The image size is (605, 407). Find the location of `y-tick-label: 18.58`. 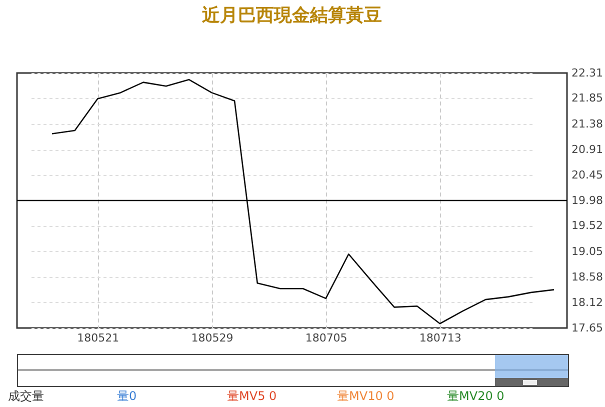

y-tick-label: 18.58 is located at coordinates (587, 277).